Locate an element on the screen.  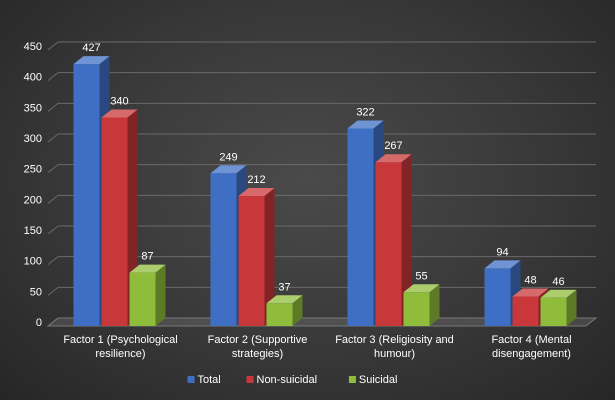
legend-label: Non-suicidal is located at coordinates (287, 380).